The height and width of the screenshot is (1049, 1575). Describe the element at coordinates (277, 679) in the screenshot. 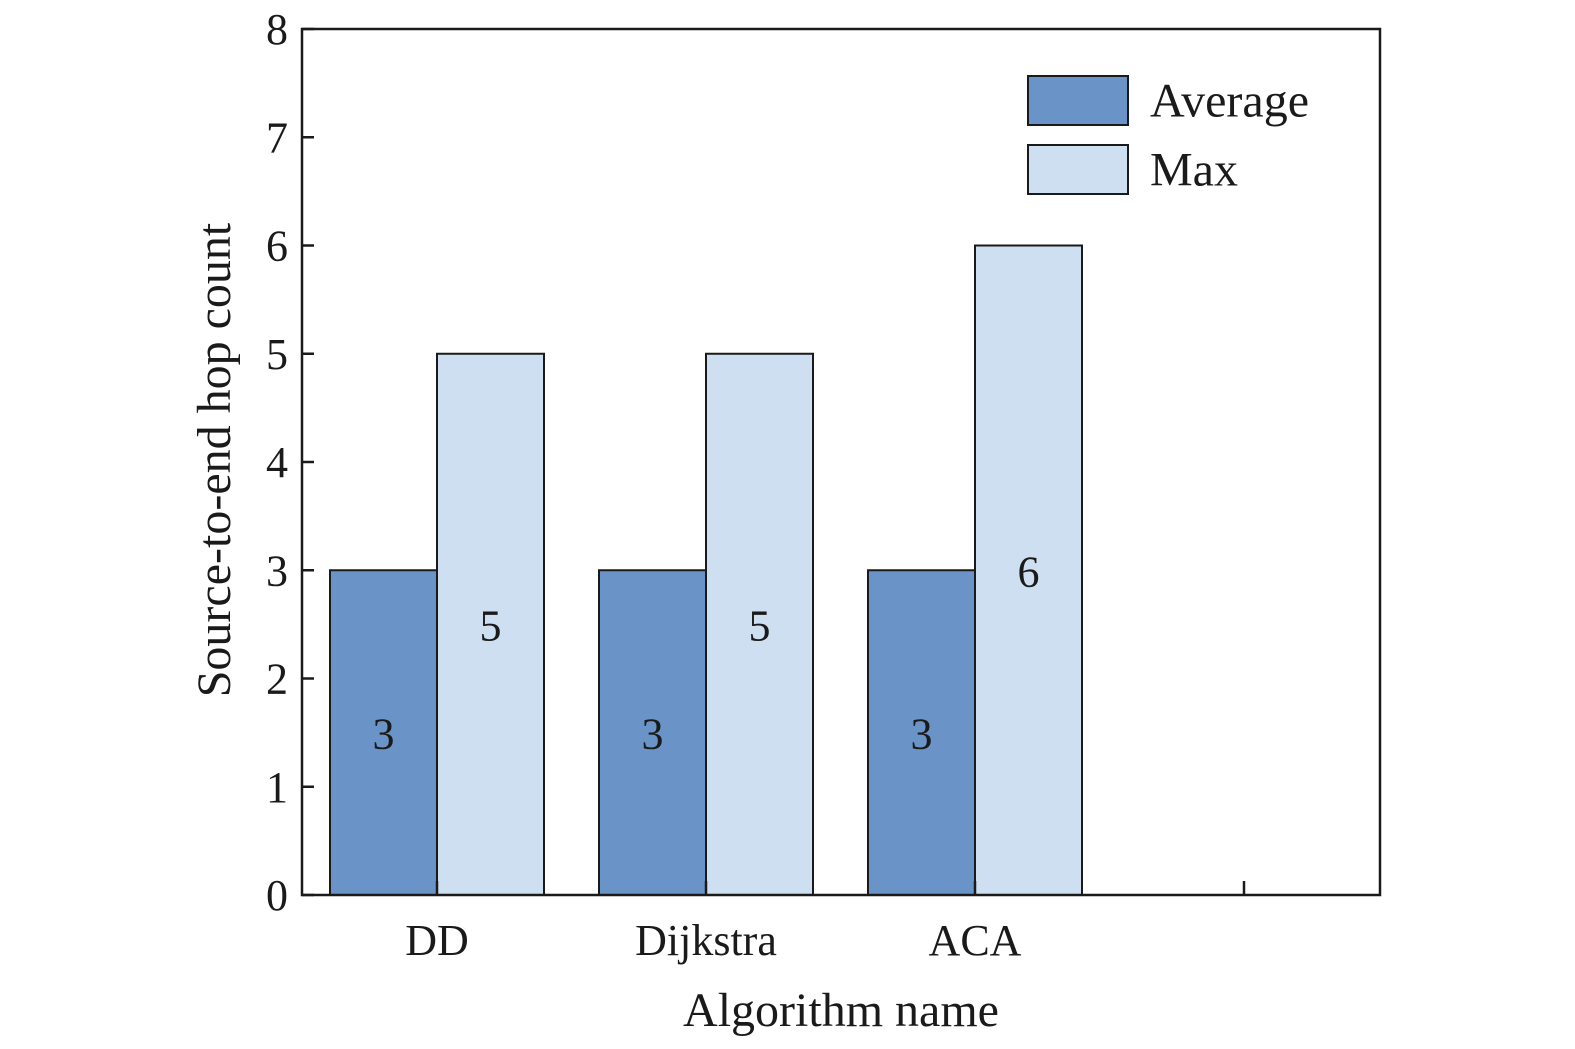

I see `y-tick-label: 2` at that location.